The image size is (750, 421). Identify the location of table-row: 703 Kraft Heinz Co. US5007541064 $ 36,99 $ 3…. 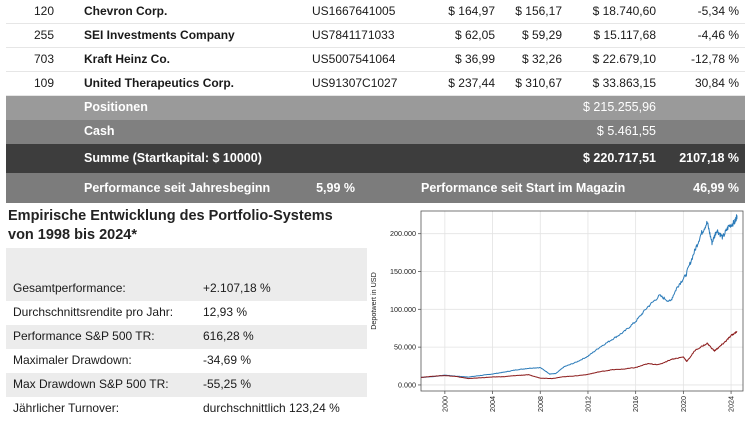
(375, 60).